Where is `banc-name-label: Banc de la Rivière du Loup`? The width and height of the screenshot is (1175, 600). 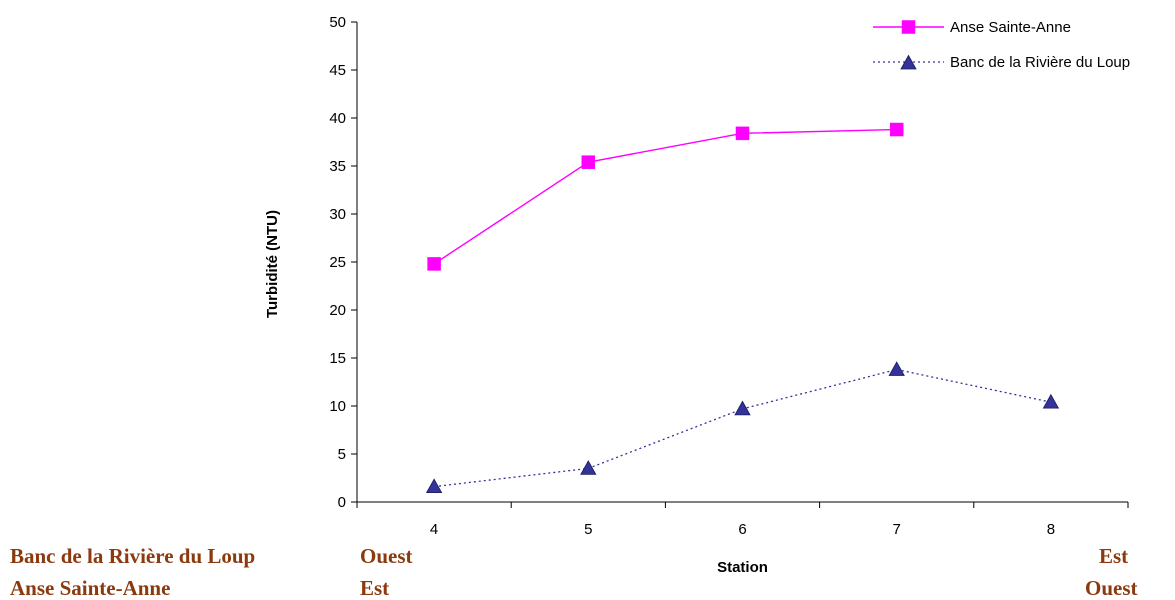
banc-name-label: Banc de la Rivière du Loup is located at coordinates (133, 556).